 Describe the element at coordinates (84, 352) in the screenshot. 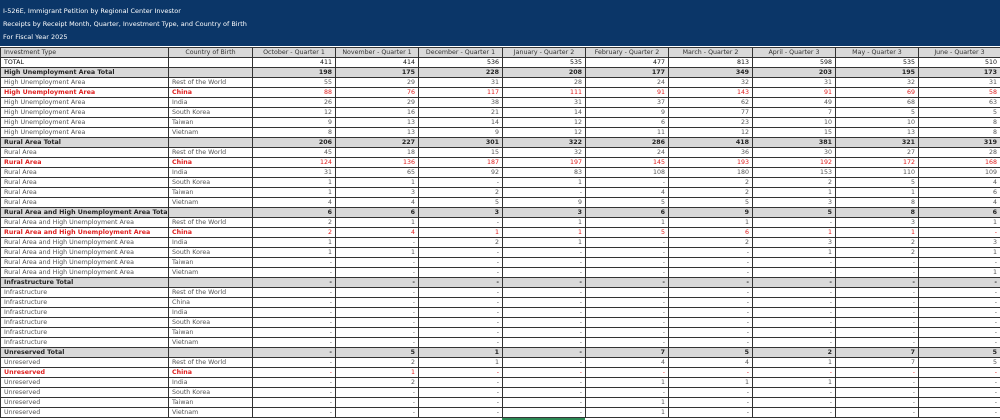

I see `investment-type-cell: Unreserved Total` at that location.